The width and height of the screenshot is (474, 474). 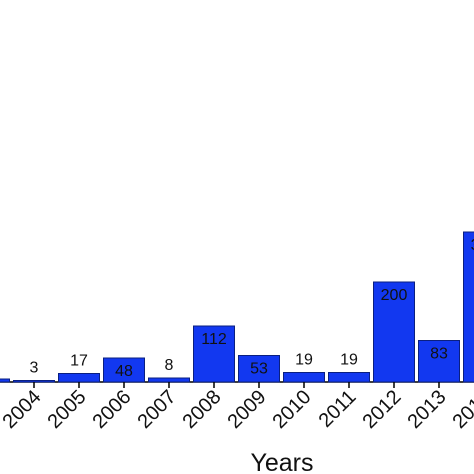 I want to click on x-tick-label: 2004, so click(x=23, y=409).